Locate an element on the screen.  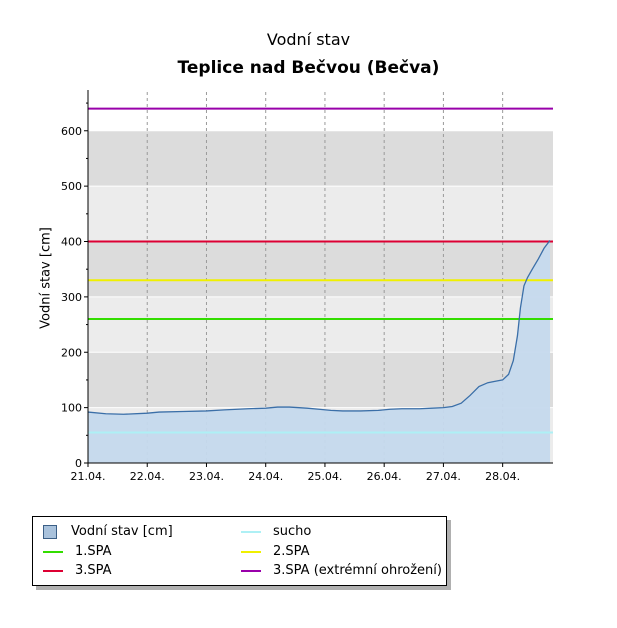
y-tick-label: 500 is located at coordinates (71, 186).